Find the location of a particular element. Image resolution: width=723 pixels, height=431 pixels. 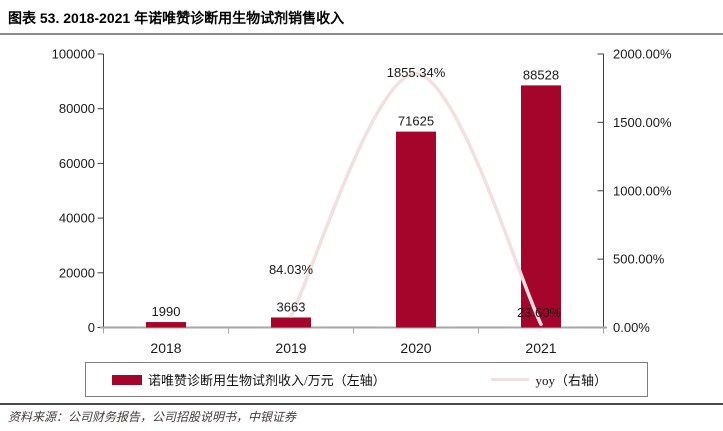

x-category-label: 2020 is located at coordinates (415, 348).